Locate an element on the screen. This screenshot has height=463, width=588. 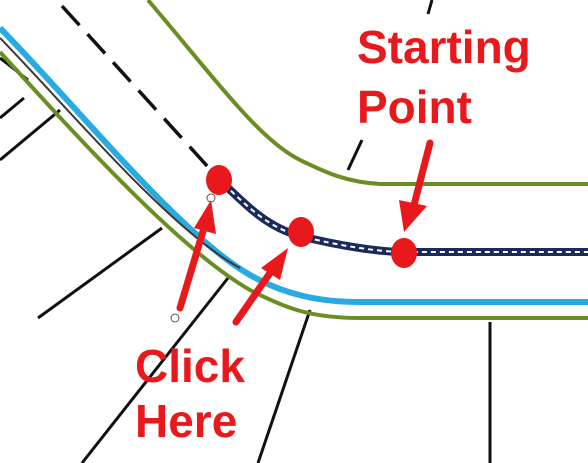
starting-point-label-line2: Point is located at coordinates (414, 107).